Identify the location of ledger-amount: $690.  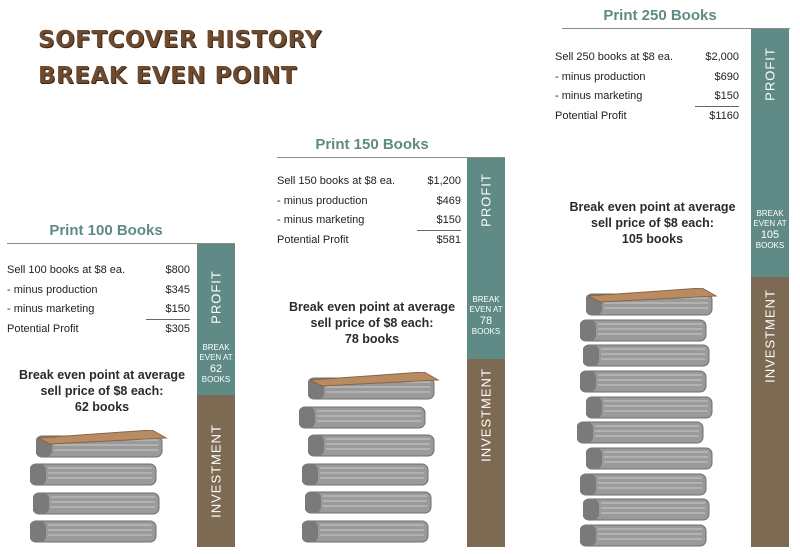
(726, 76).